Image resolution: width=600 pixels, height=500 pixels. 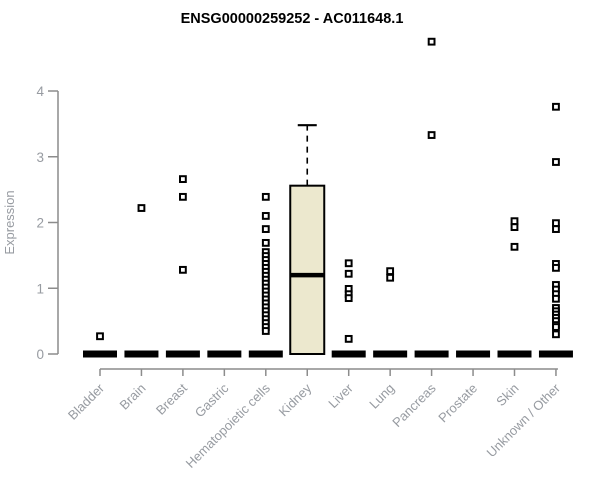 I want to click on box-group-breast, so click(x=182, y=266).